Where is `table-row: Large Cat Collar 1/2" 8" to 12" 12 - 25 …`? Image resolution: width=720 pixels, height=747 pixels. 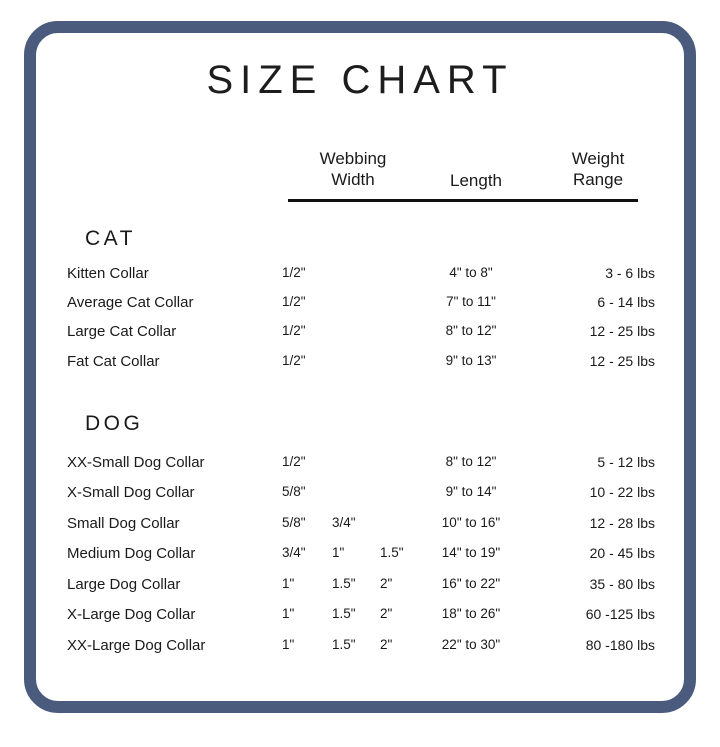 table-row: Large Cat Collar 1/2" 8" to 12" 12 - 25 … is located at coordinates (362, 333).